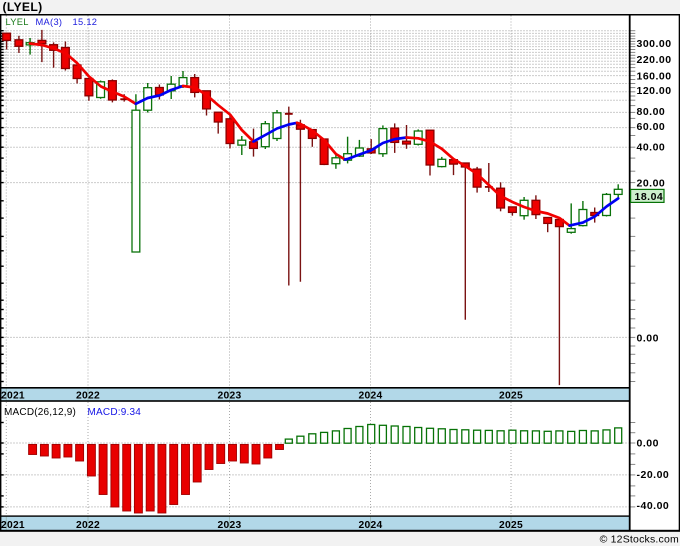 Image resolution: width=680 pixels, height=546 pixels. Describe the element at coordinates (654, 60) in the screenshot. I see `svg-text: 220.00` at that location.